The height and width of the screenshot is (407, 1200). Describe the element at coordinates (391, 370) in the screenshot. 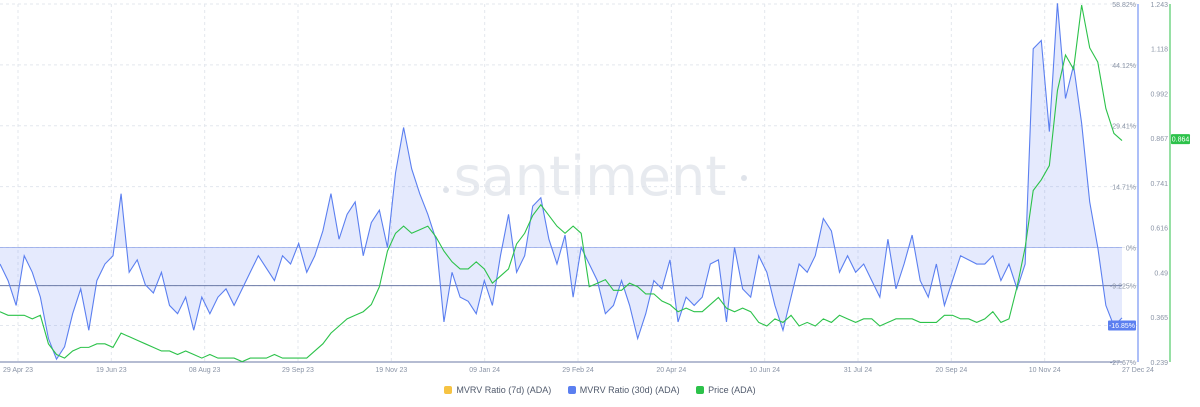

I see `x-tick-label: 19 Nov 23` at that location.